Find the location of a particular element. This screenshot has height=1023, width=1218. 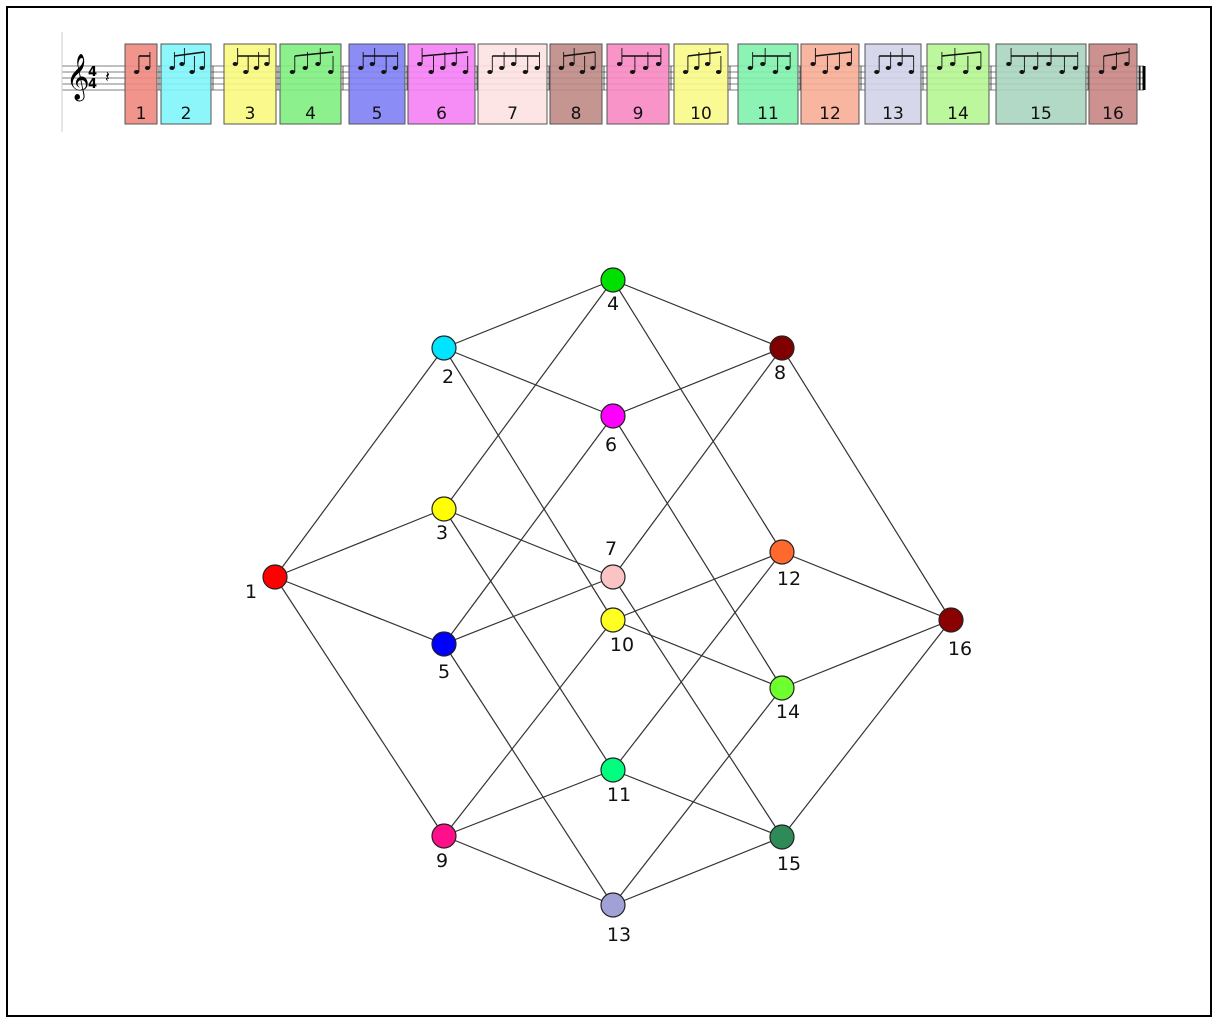

node-label: 2 is located at coordinates (448, 377).